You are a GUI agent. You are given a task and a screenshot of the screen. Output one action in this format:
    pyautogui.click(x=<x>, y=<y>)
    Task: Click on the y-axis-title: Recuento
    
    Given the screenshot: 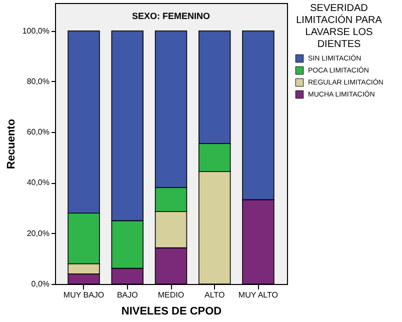 What is the action you would take?
    pyautogui.click(x=11, y=144)
    